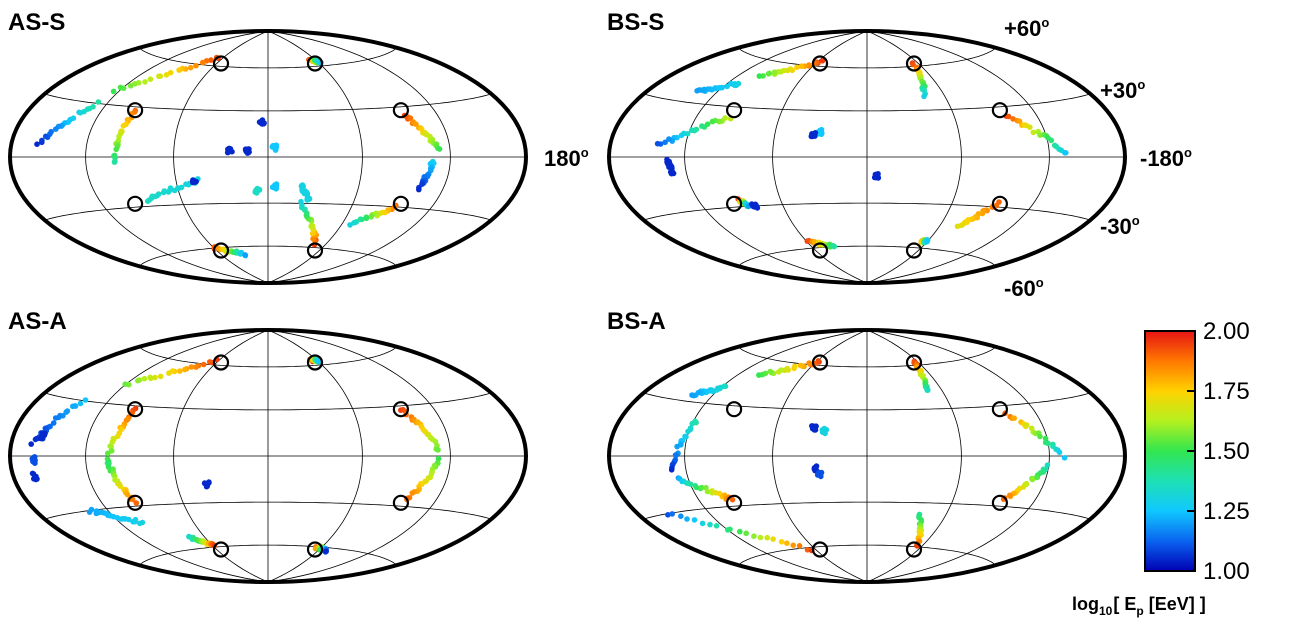 The height and width of the screenshot is (628, 1298). Describe the element at coordinates (1139, 606) in the screenshot. I see `colorbar-label: log10[ Ep [EeV] ]` at that location.